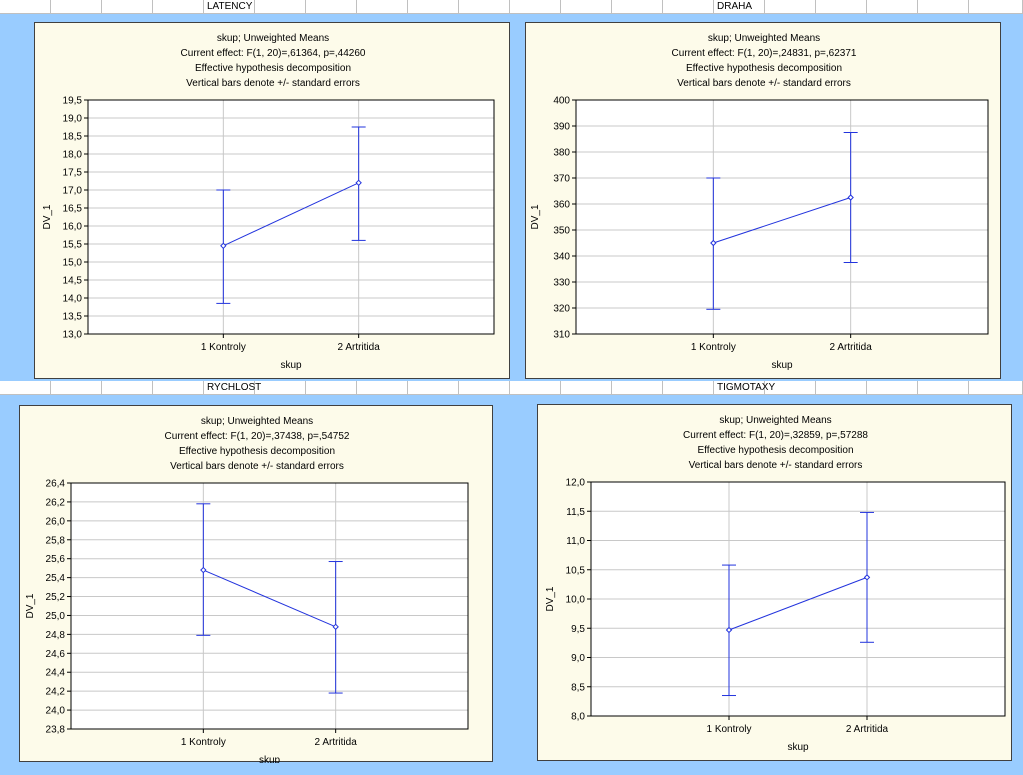 The width and height of the screenshot is (1023, 775). What do you see at coordinates (56, 635) in the screenshot?
I see `y-tick-label: 24,8` at bounding box center [56, 635].